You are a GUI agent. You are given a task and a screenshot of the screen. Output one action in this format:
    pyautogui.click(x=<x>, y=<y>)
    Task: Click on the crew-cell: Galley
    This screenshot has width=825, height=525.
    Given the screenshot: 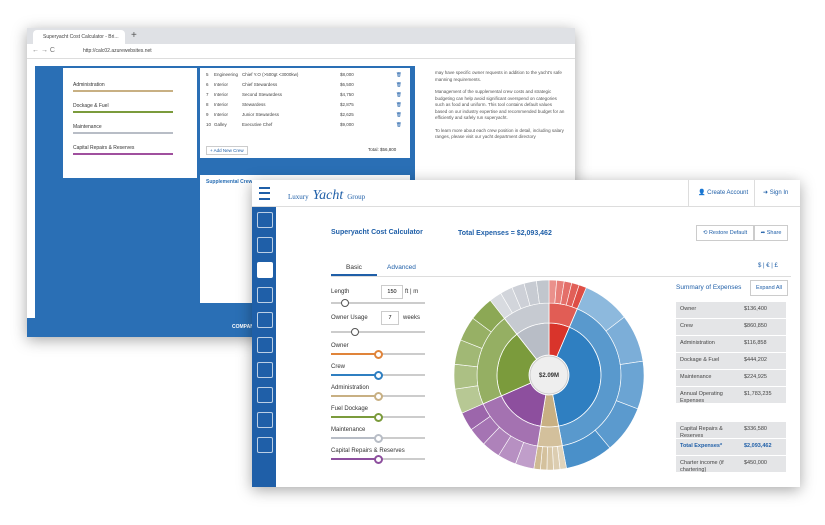 What is the action you would take?
    pyautogui.click(x=220, y=124)
    